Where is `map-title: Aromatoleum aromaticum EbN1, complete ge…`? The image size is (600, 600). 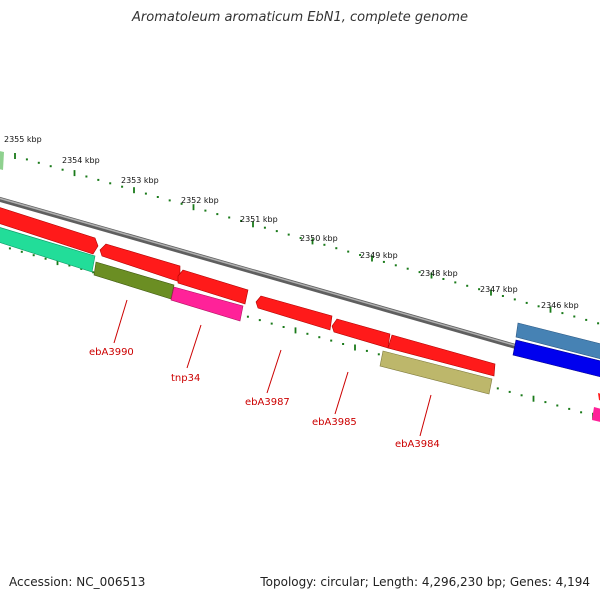 map-title: Aromatoleum aromaticum EbN1, complete ge… is located at coordinates (300, 17).